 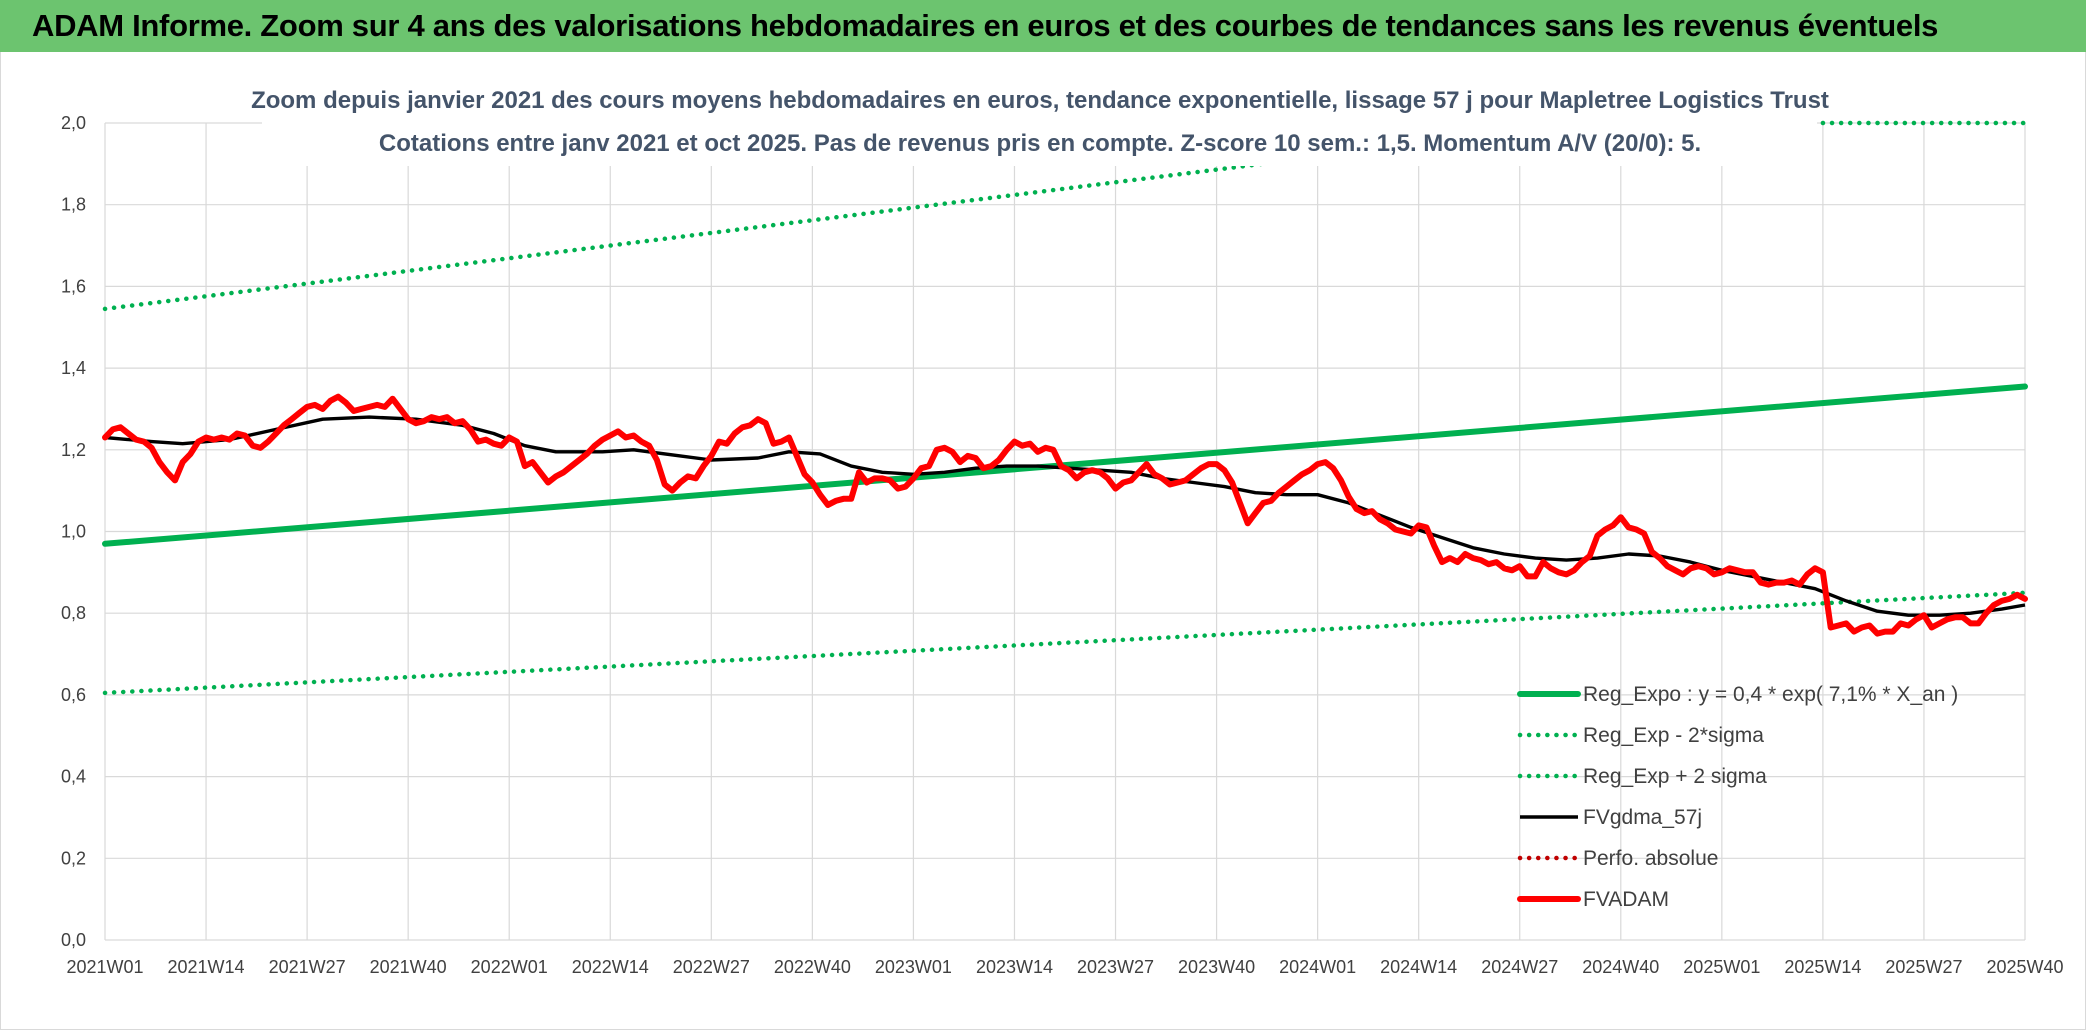 What do you see at coordinates (307, 967) in the screenshot?
I see `x-tick-label: 2021W27` at bounding box center [307, 967].